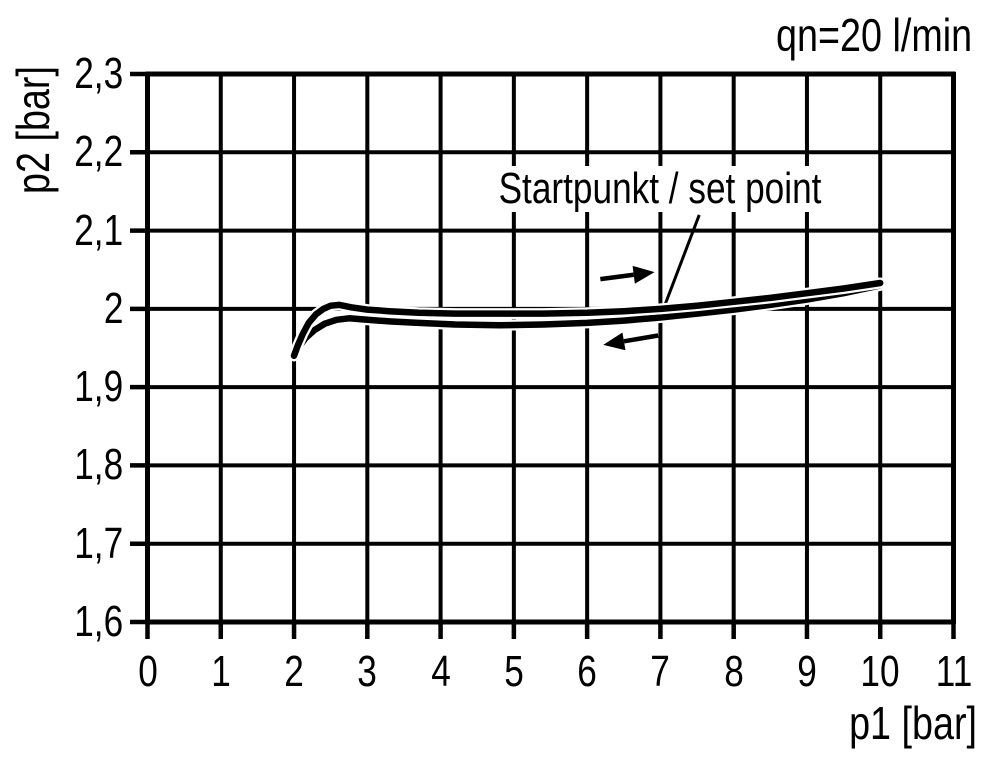 The width and height of the screenshot is (1000, 764). I want to click on x-tick-label: 7, so click(660, 671).